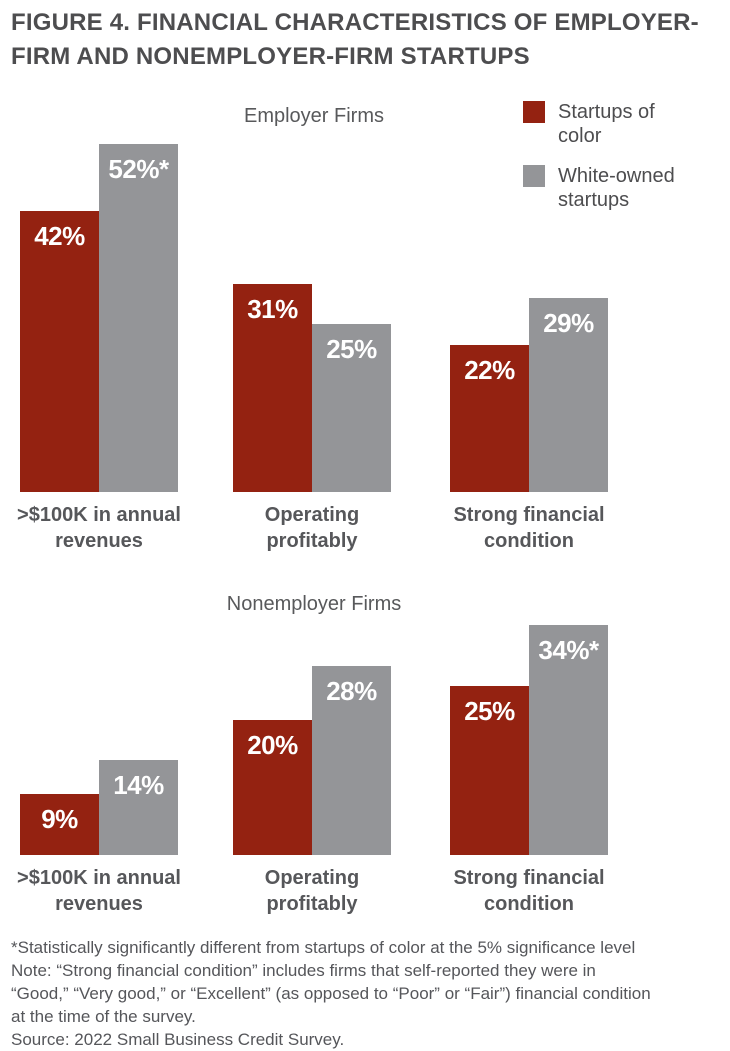  I want to click on bar-group-strong-financial: 25% 34%*, so click(529, 740).